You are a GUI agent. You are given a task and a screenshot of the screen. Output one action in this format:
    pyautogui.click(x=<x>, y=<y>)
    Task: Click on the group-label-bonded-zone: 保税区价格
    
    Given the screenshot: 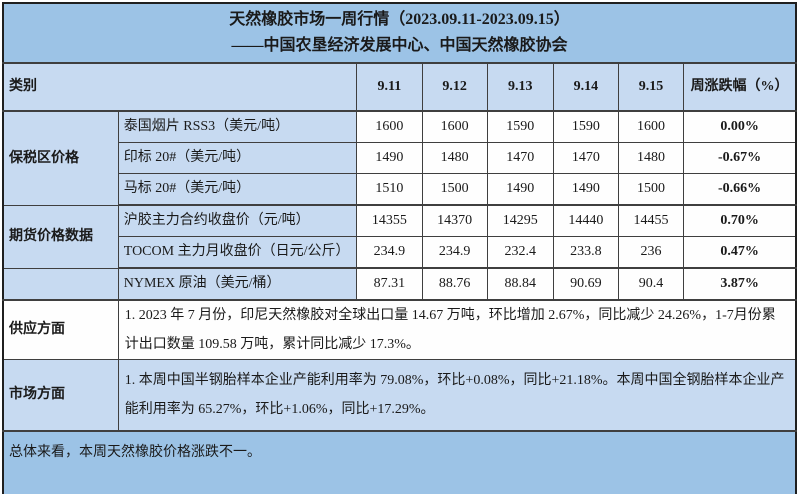 What is the action you would take?
    pyautogui.click(x=60, y=158)
    